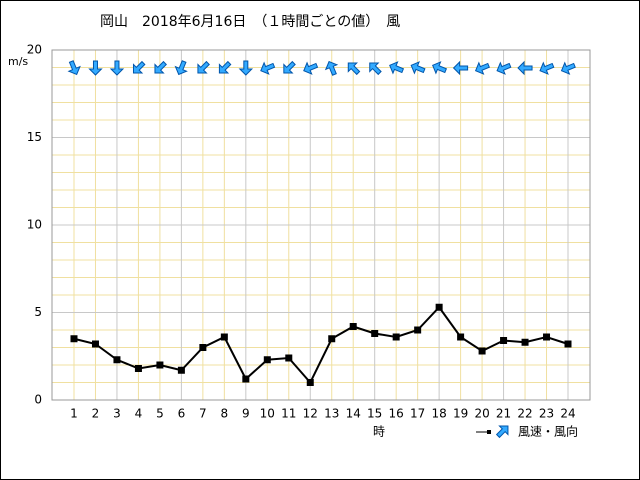 The height and width of the screenshot is (480, 640). Describe the element at coordinates (489, 432) in the screenshot. I see `legend-marker` at that location.